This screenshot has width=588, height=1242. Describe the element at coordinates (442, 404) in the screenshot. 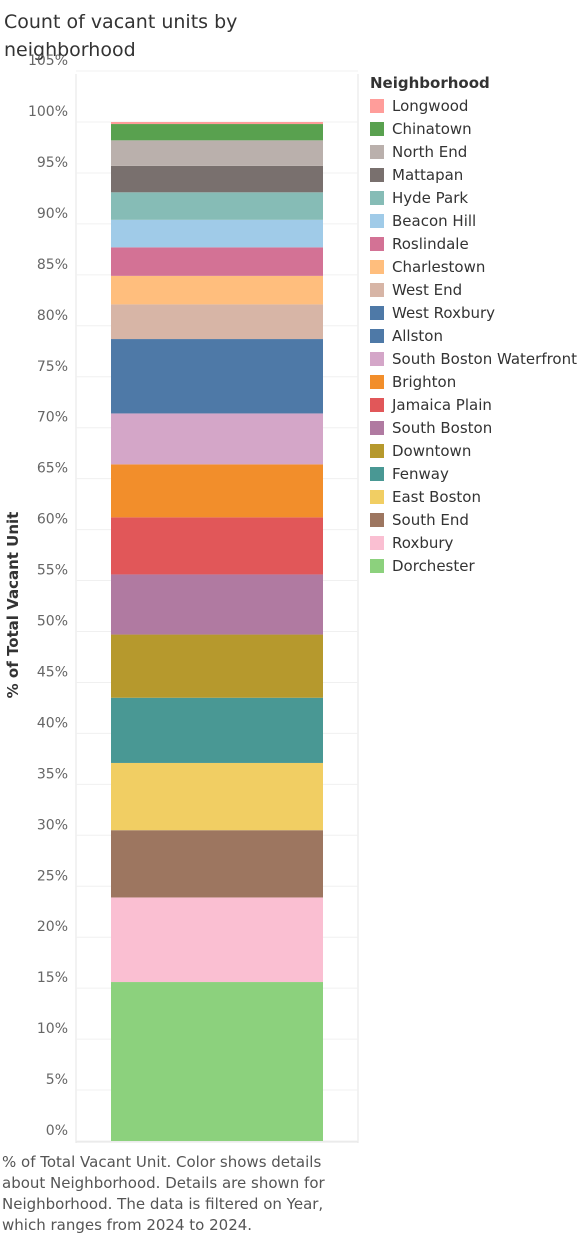

I see `legend-label: Jamaica Plain` at that location.